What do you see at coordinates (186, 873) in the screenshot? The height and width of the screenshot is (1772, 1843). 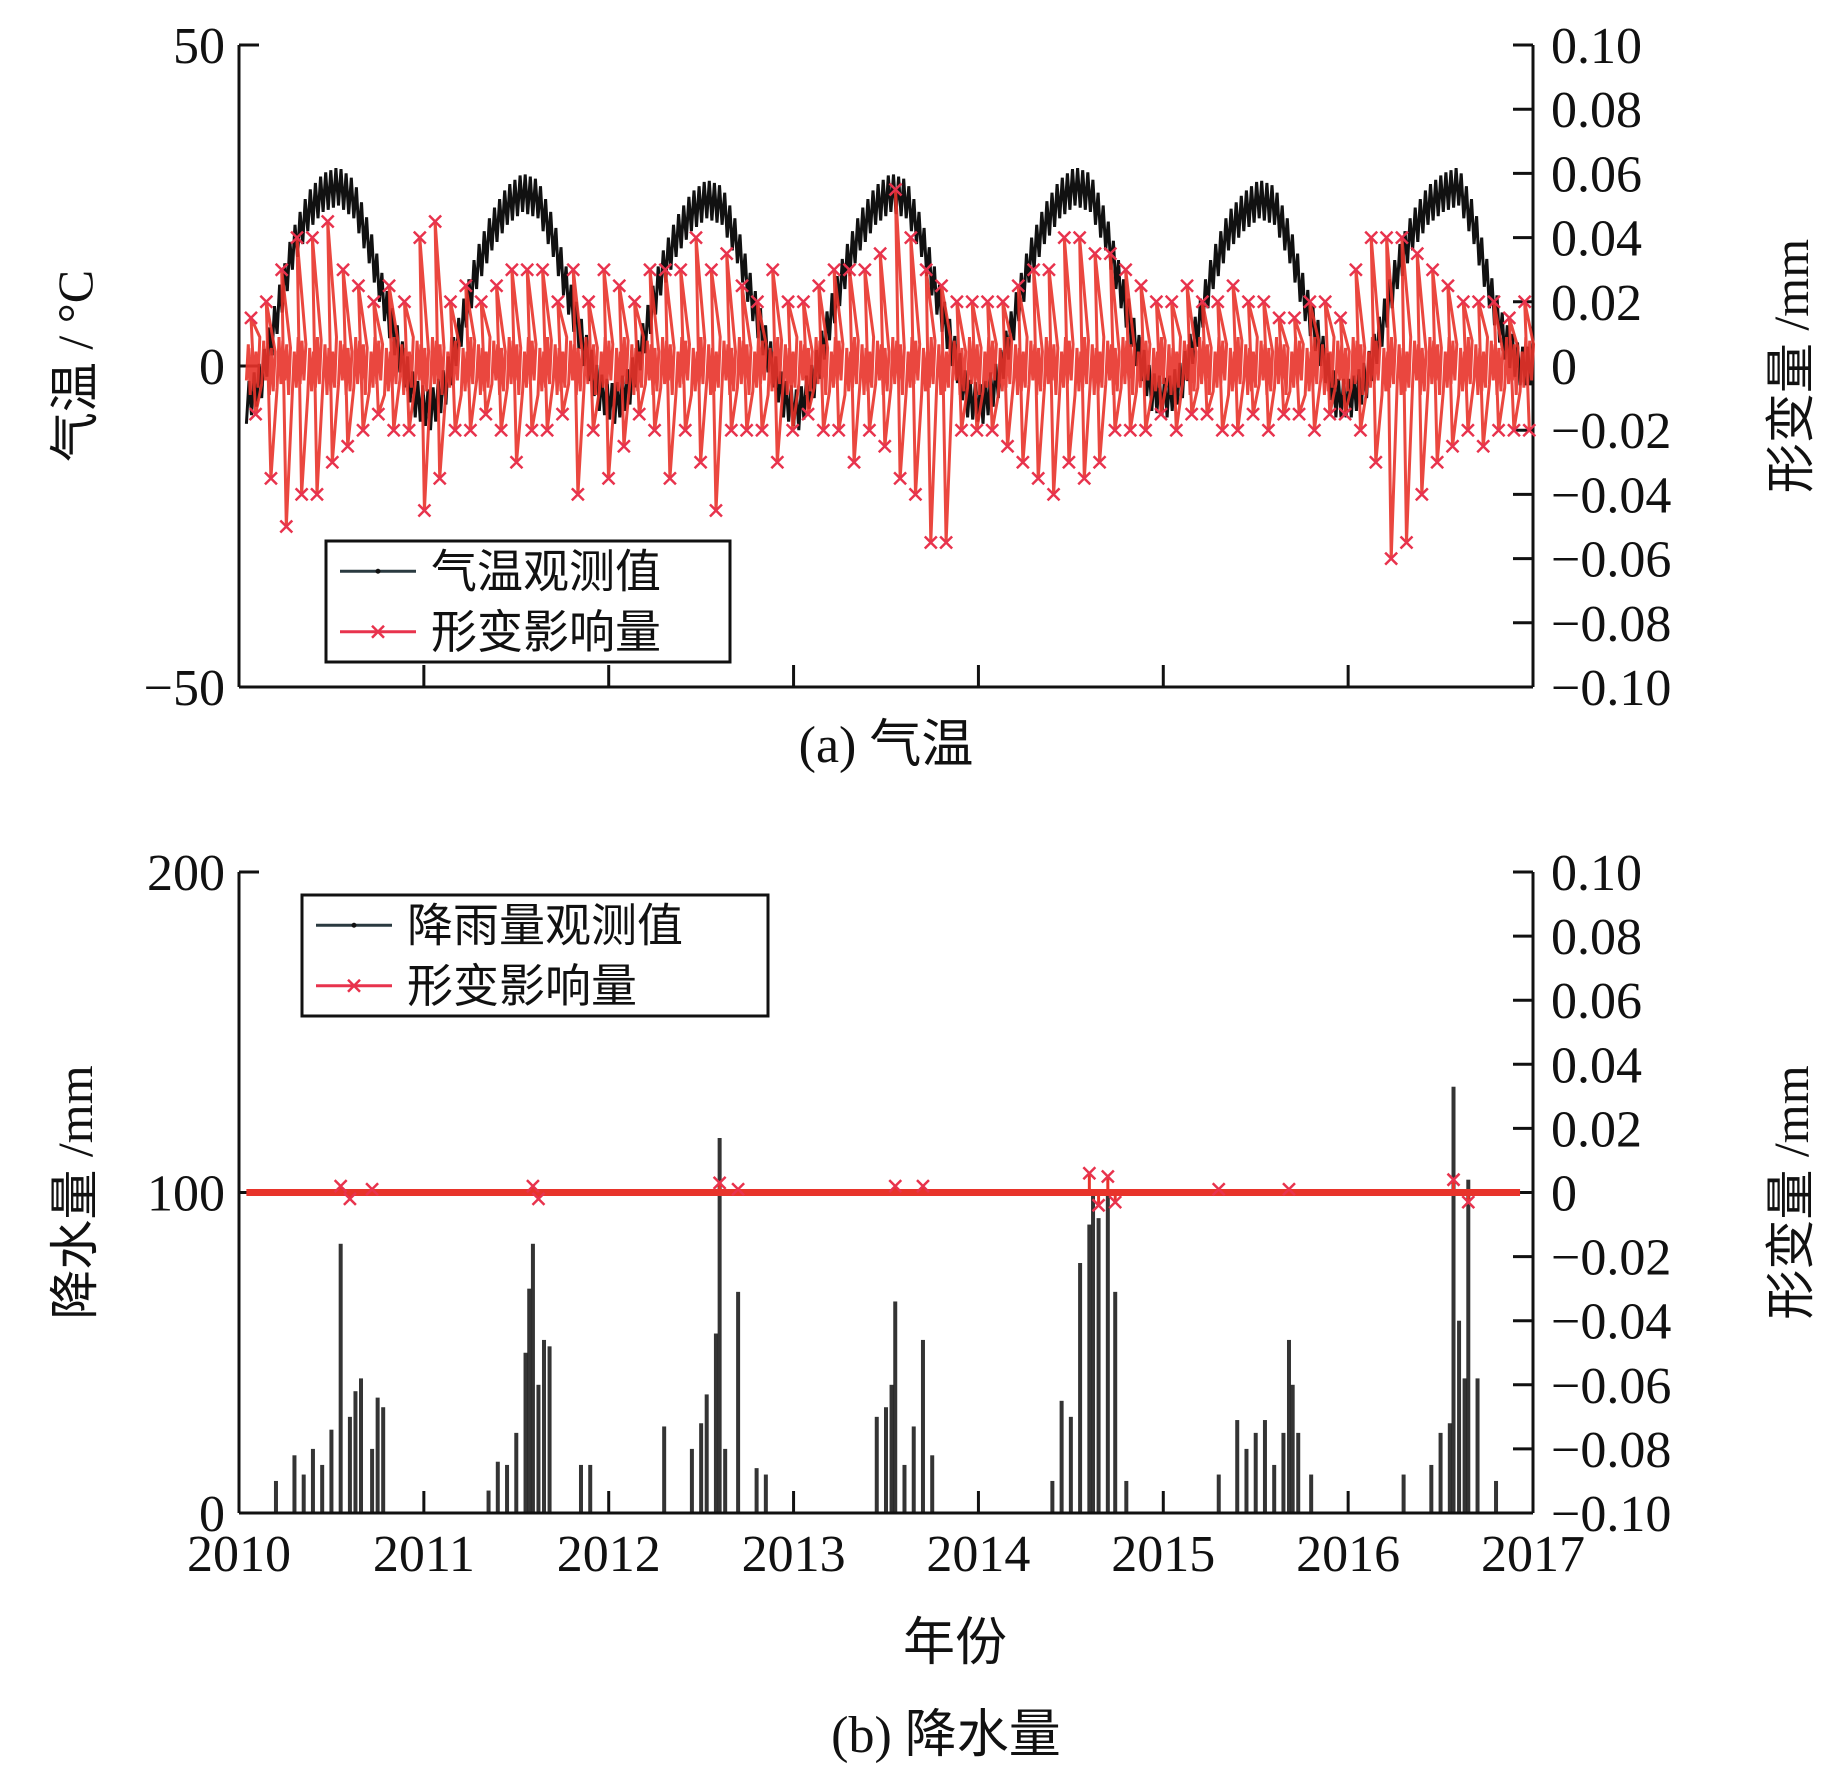 I see `y-left-tick-label: 200` at bounding box center [186, 873].